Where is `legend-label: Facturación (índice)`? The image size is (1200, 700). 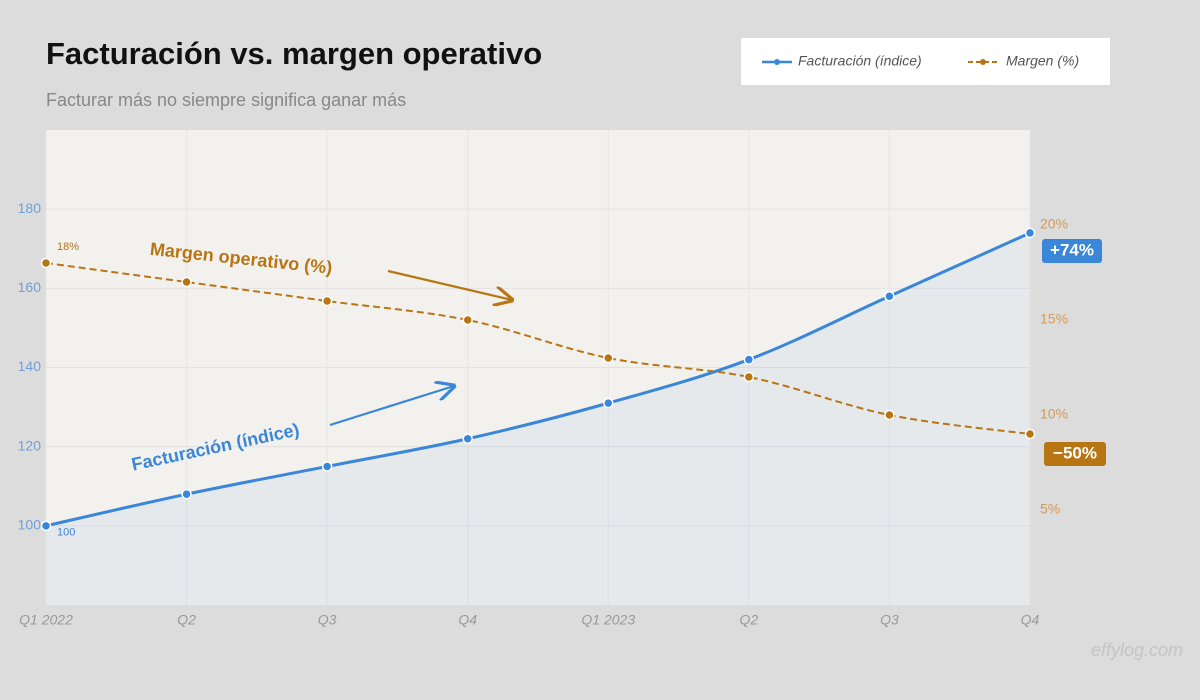 legend-label: Facturación (índice) is located at coordinates (860, 61).